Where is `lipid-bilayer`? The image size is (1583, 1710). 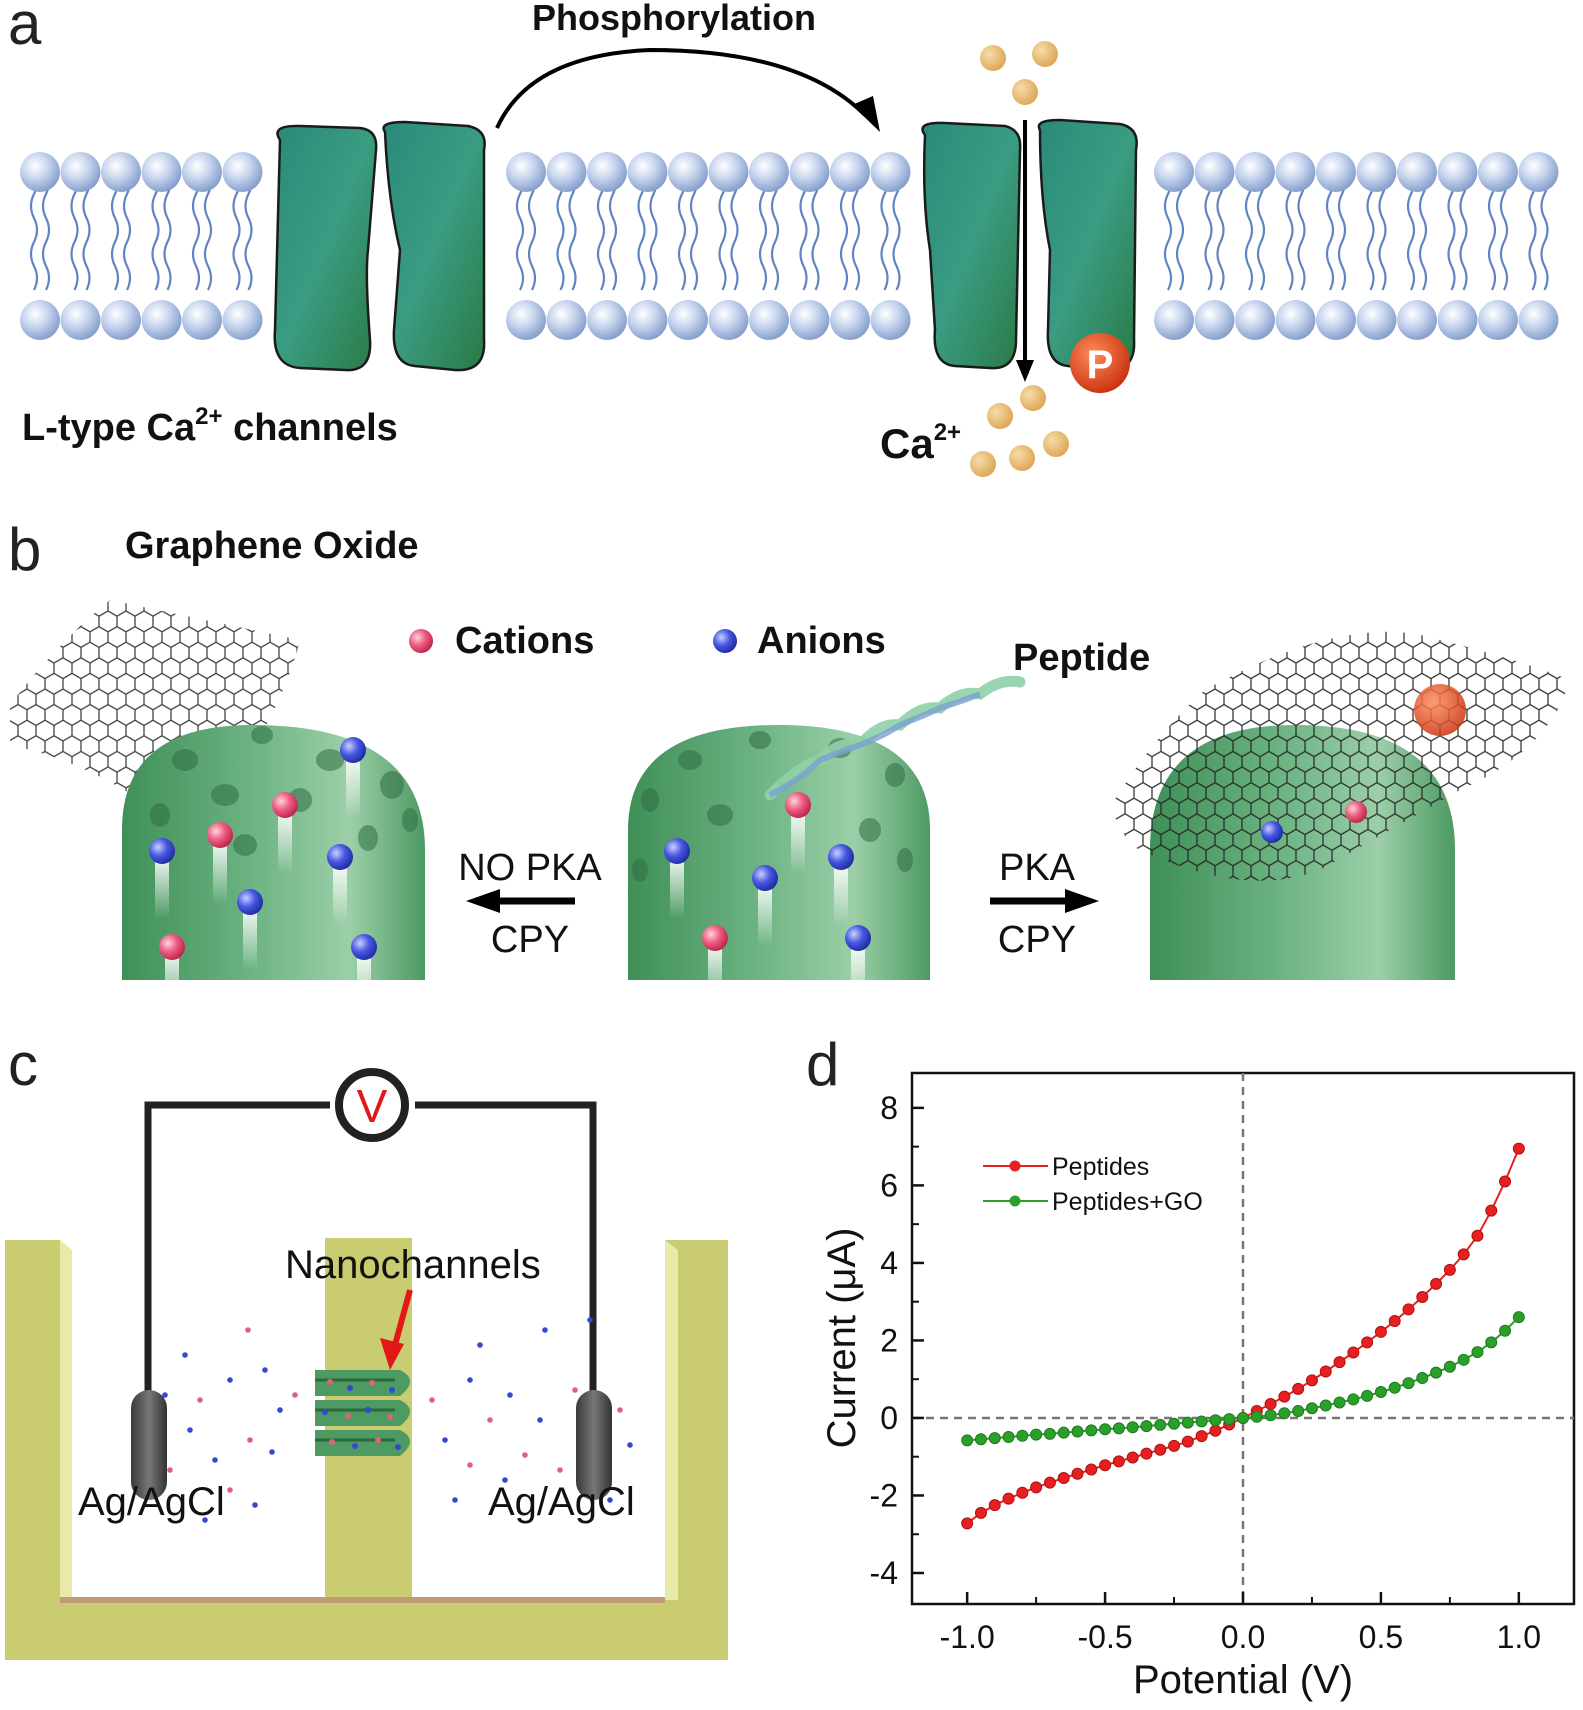 lipid-bilayer is located at coordinates (789, 246).